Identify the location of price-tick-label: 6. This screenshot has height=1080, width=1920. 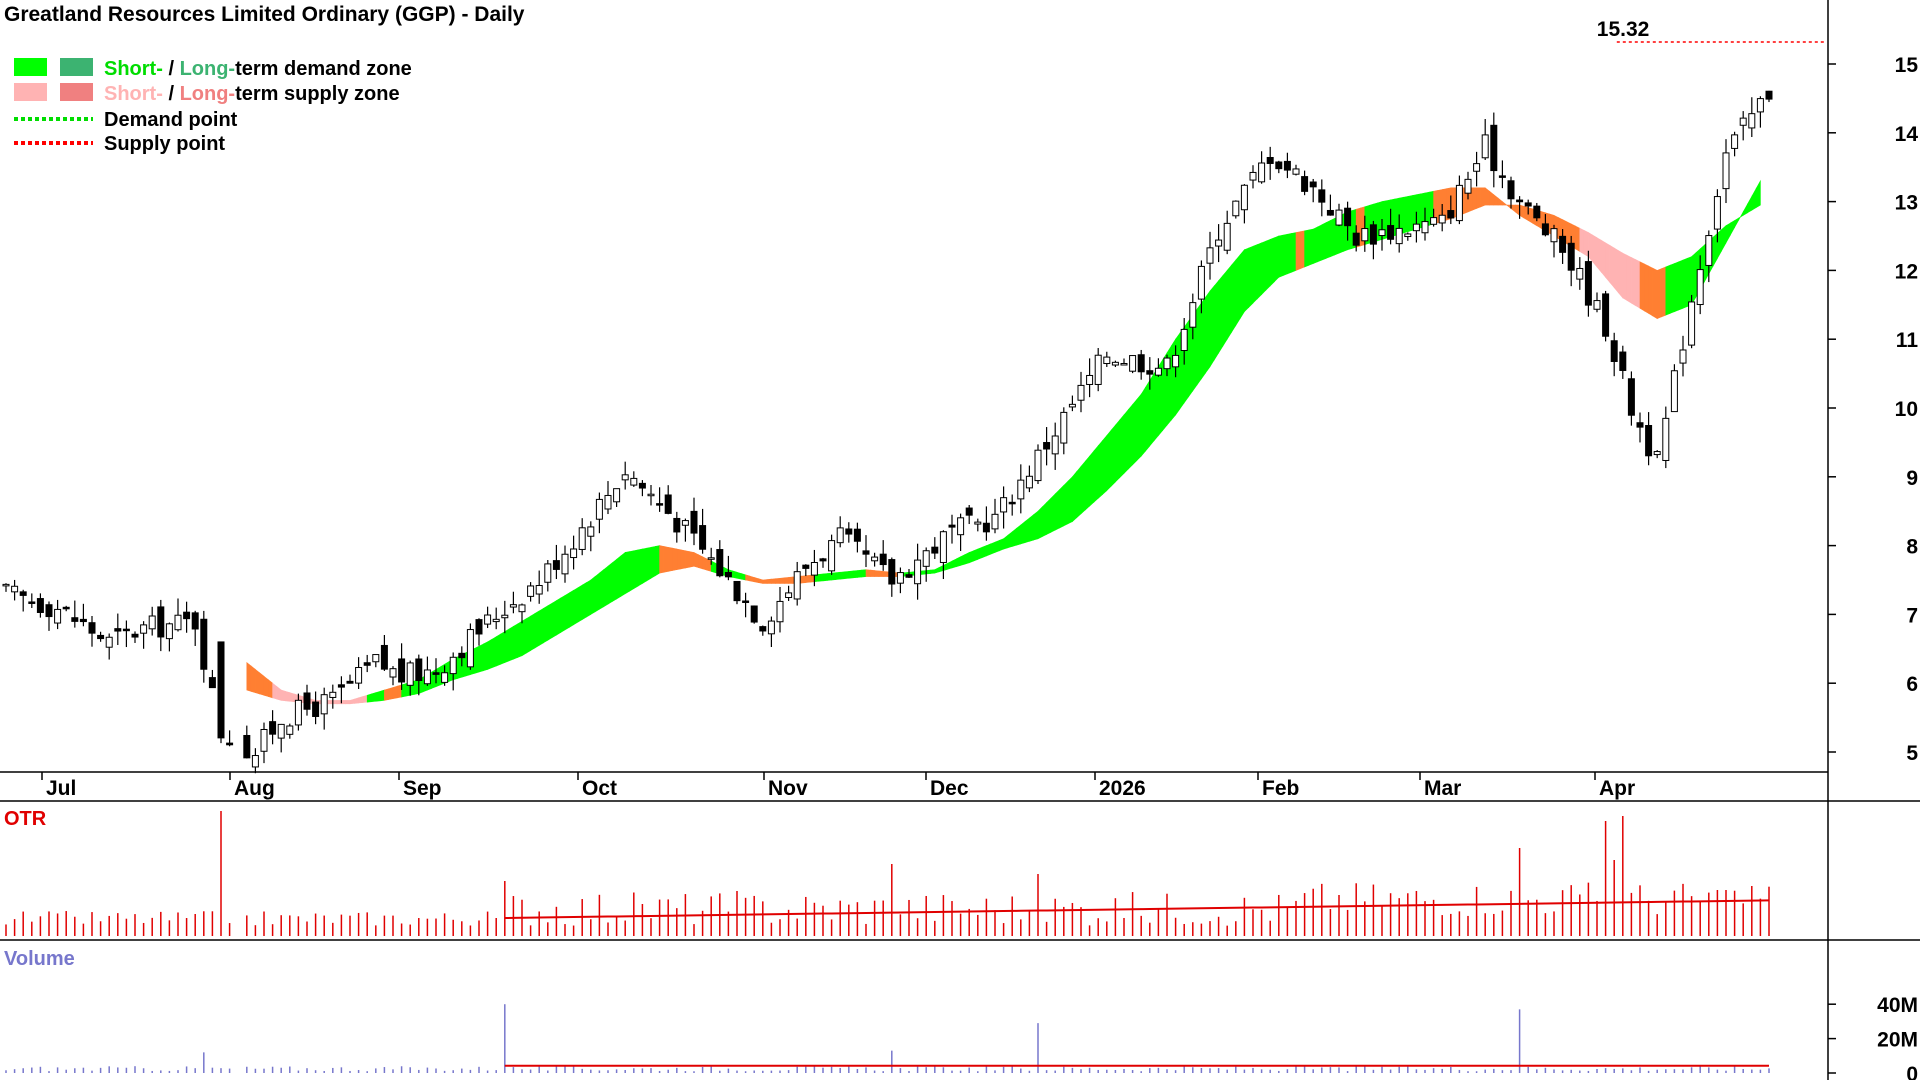
(1912, 684).